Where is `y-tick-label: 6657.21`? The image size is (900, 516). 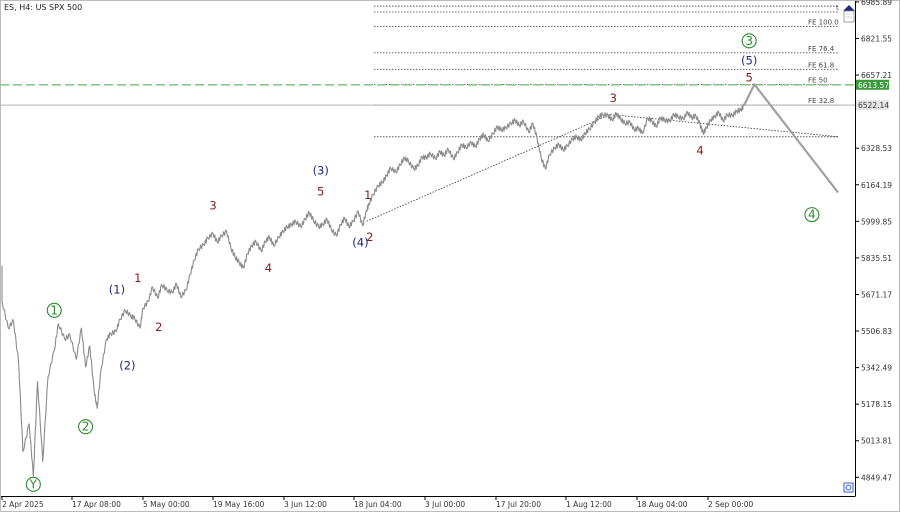
y-tick-label: 6657.21 is located at coordinates (876, 75).